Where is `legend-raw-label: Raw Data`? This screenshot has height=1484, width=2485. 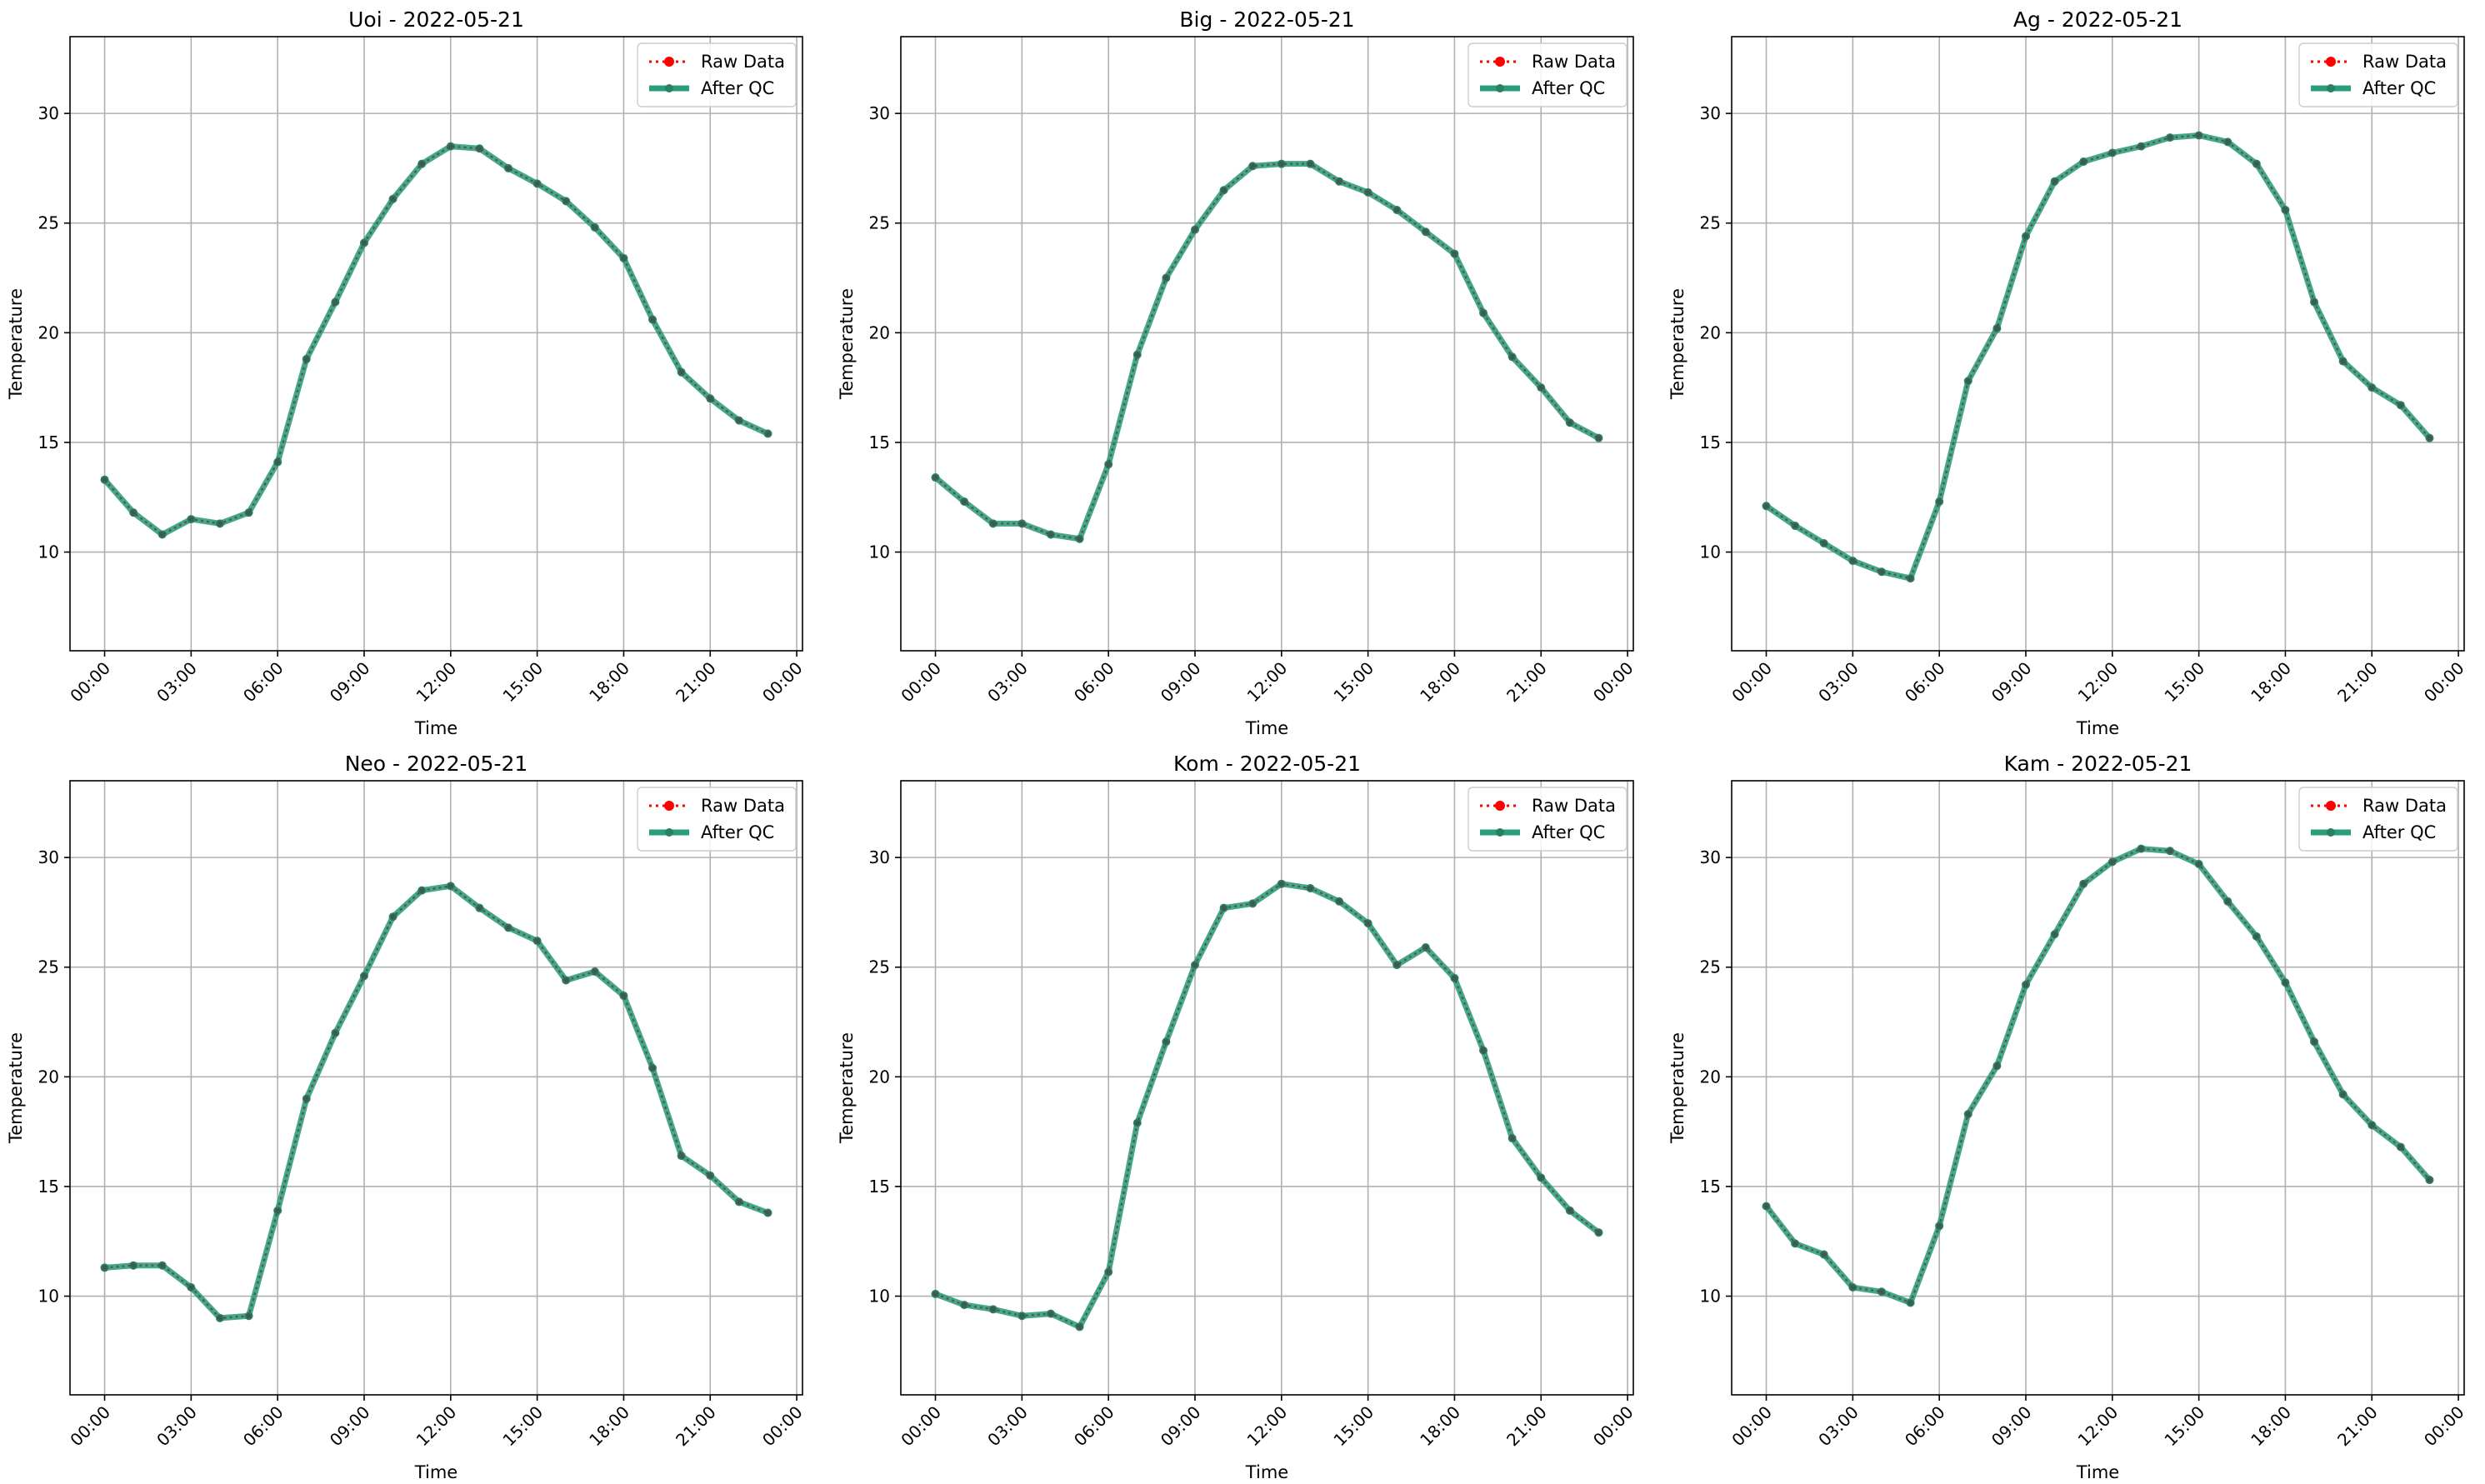 legend-raw-label: Raw Data is located at coordinates (1574, 806).